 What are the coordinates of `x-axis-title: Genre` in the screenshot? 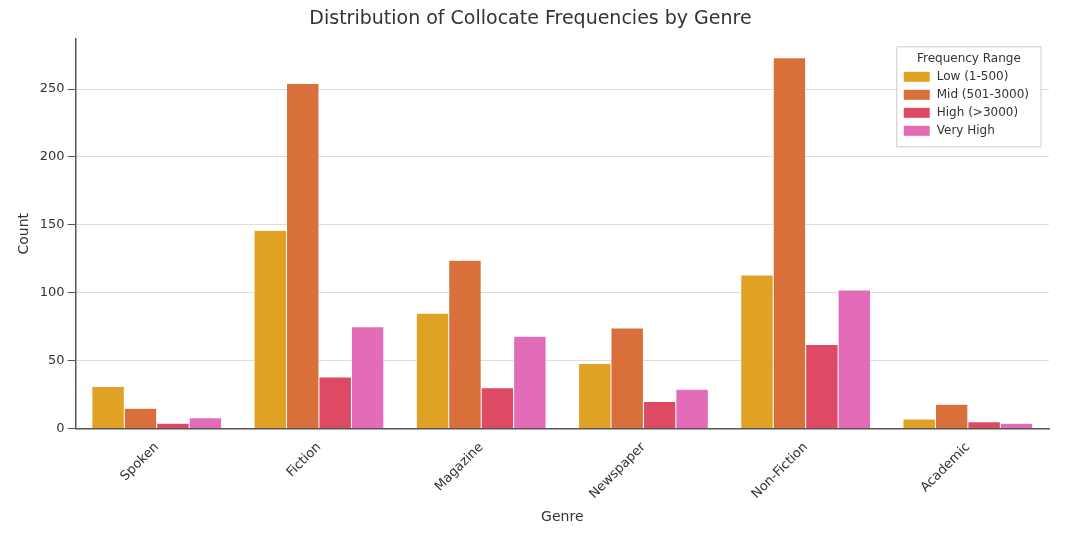 It's located at (562, 516).